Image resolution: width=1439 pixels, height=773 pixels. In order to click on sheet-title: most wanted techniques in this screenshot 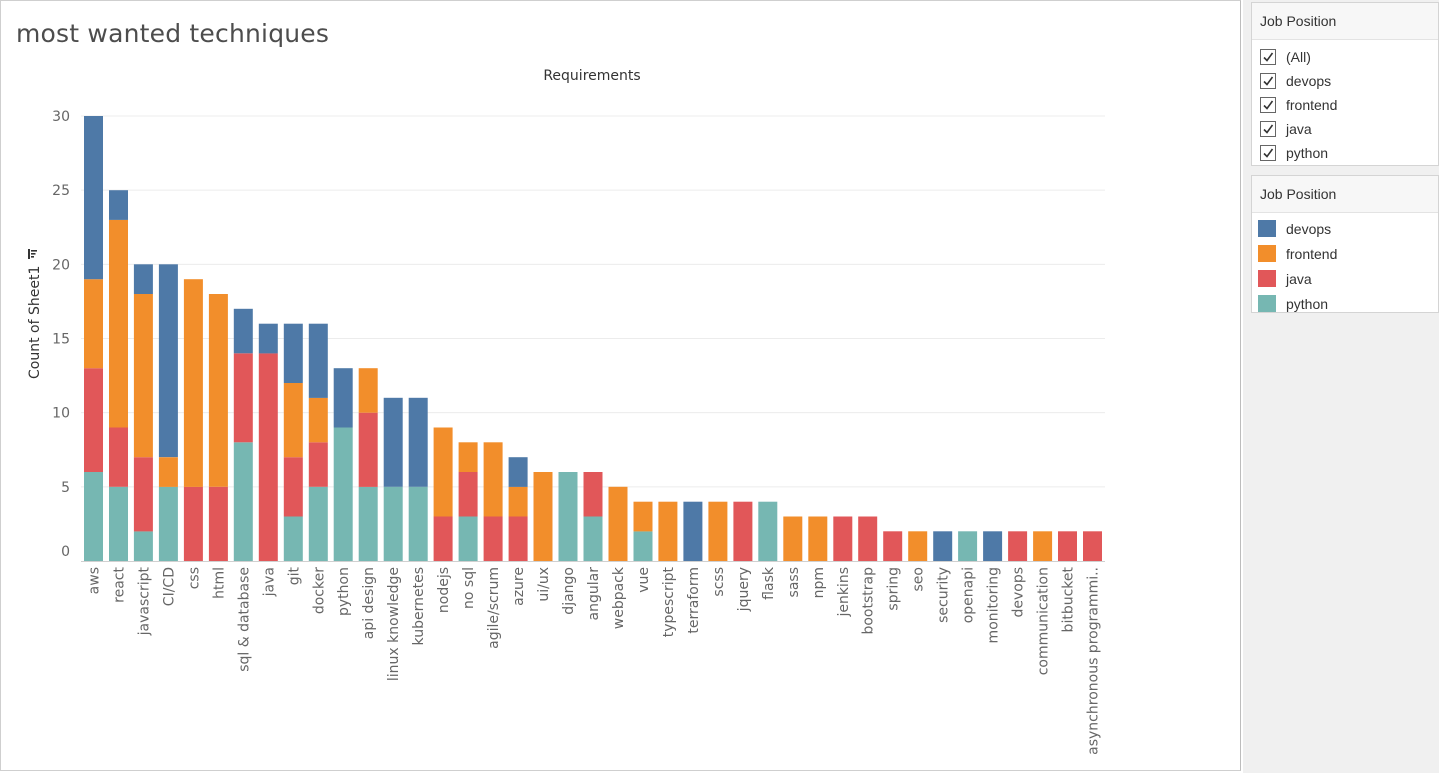, I will do `click(173, 33)`.